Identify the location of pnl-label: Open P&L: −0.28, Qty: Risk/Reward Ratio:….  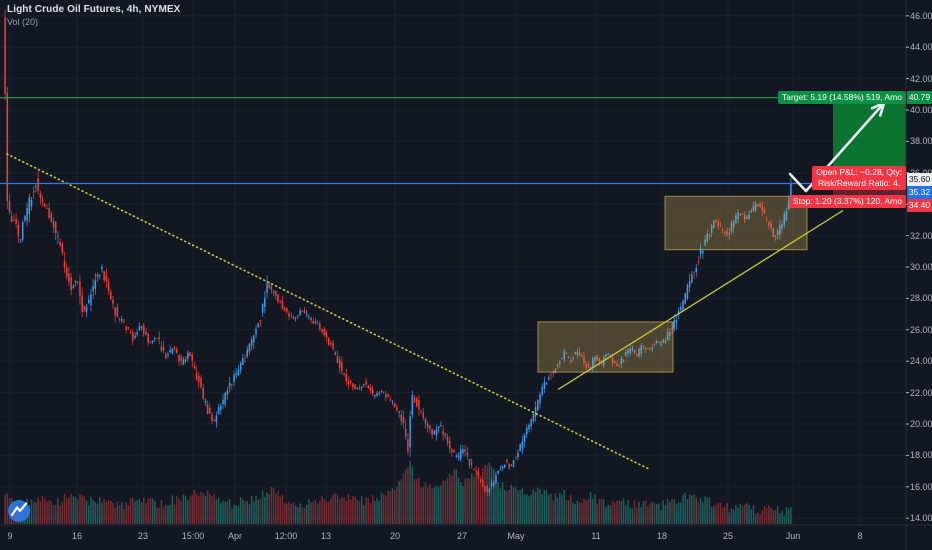
(859, 178).